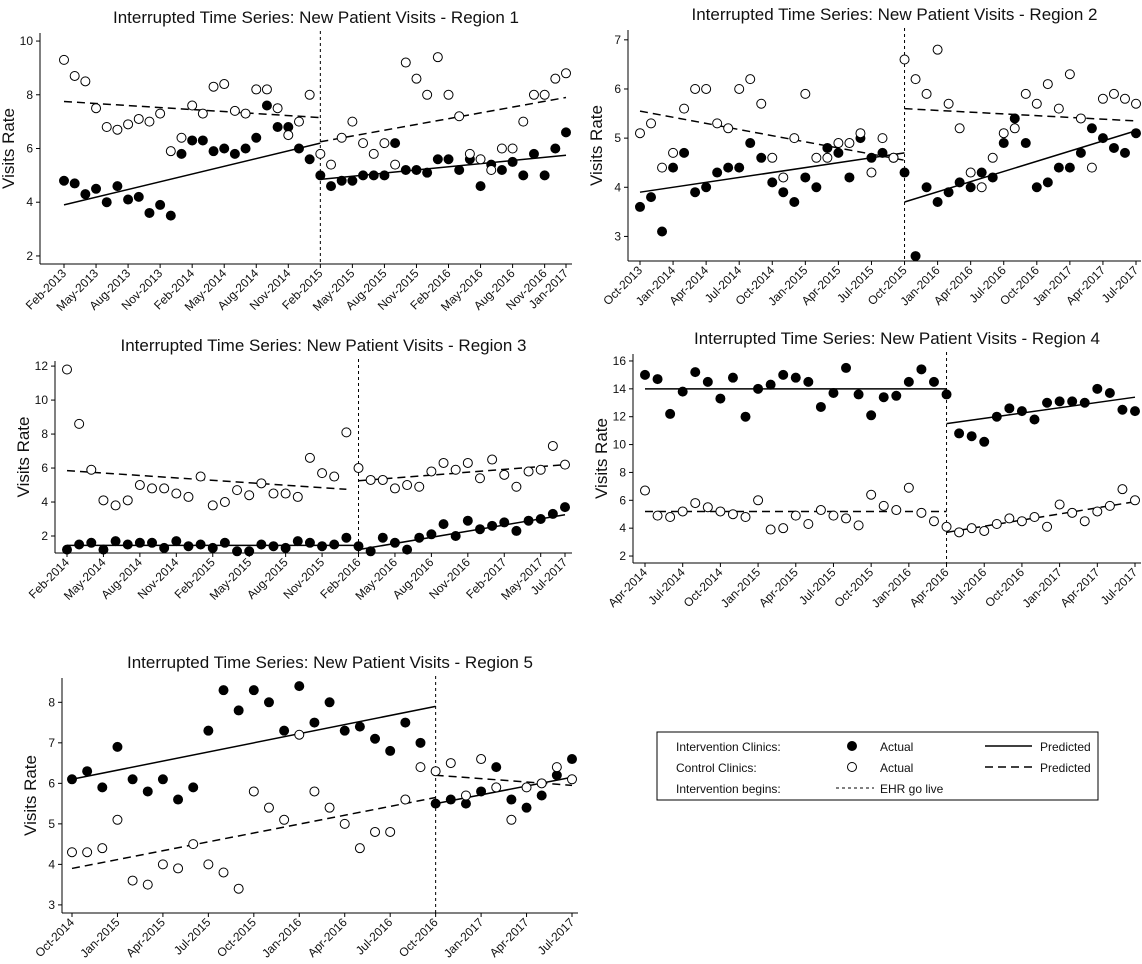  Describe the element at coordinates (620, 445) in the screenshot. I see `y-tick-label: 10` at that location.